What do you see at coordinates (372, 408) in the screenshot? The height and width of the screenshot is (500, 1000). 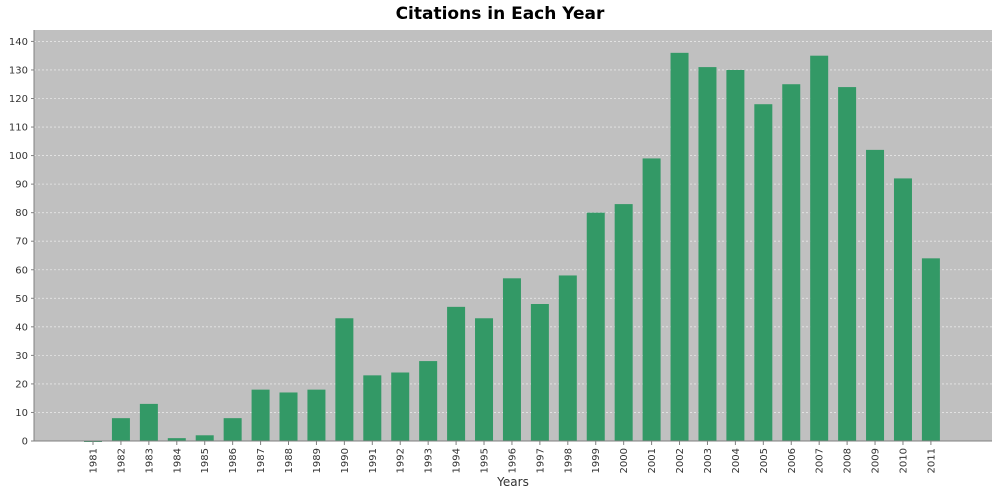 I see `bar-1991` at bounding box center [372, 408].